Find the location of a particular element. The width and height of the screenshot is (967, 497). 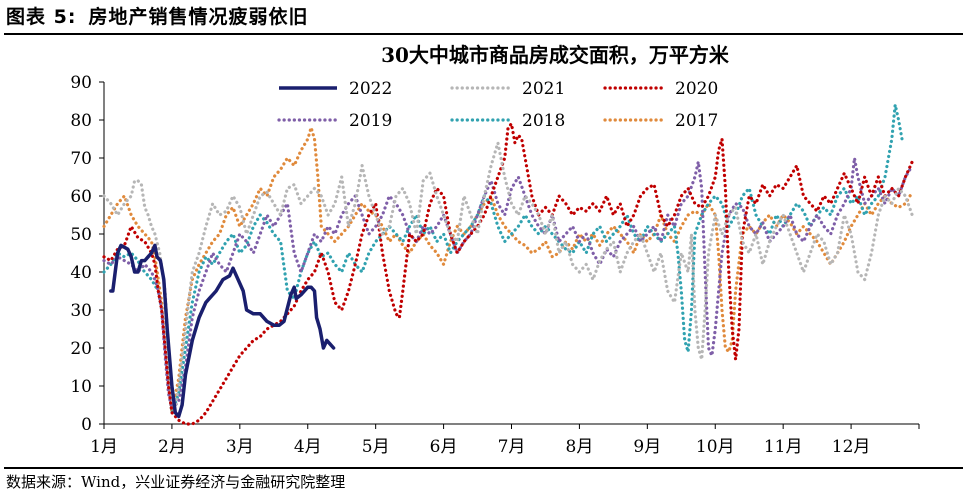

y-tick-label: 70 is located at coordinates (81, 159).